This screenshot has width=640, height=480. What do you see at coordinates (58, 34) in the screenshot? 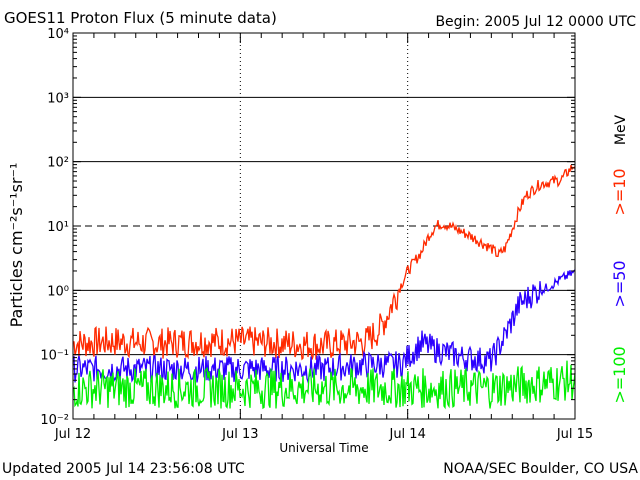
I see `y-tick-label: 10⁴` at bounding box center [58, 34].